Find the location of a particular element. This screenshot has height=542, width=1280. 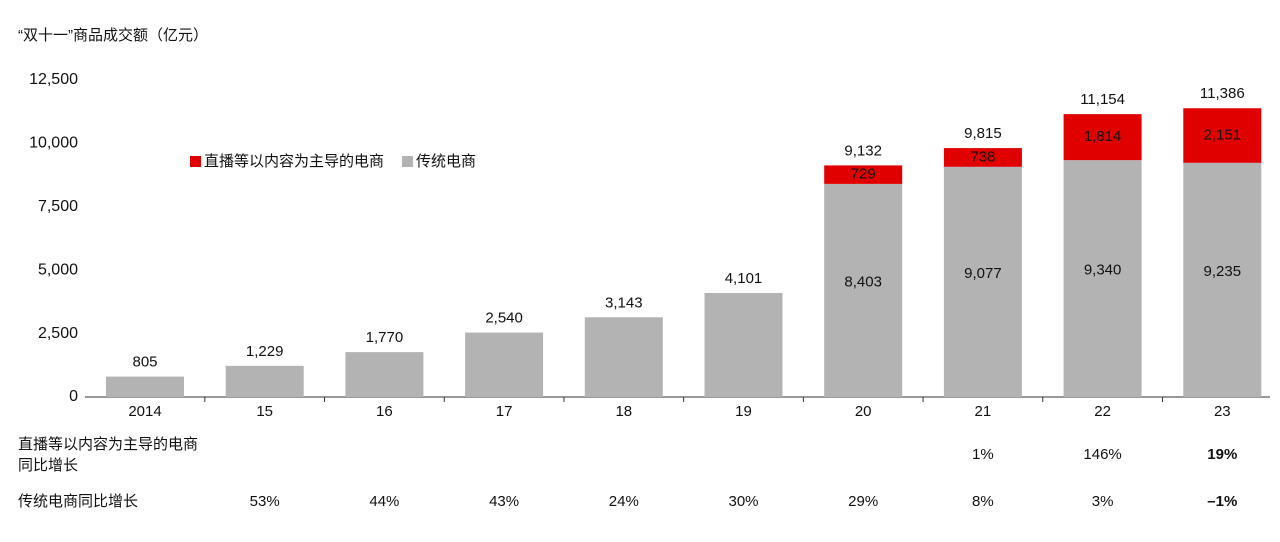

bar-label: 1,814 is located at coordinates (1103, 136).